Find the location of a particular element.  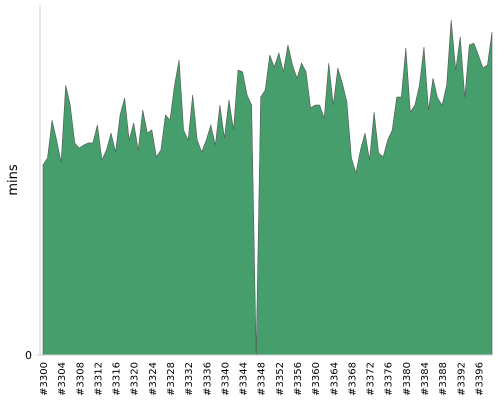

x-tick-label: #3300 is located at coordinates (44, 379).